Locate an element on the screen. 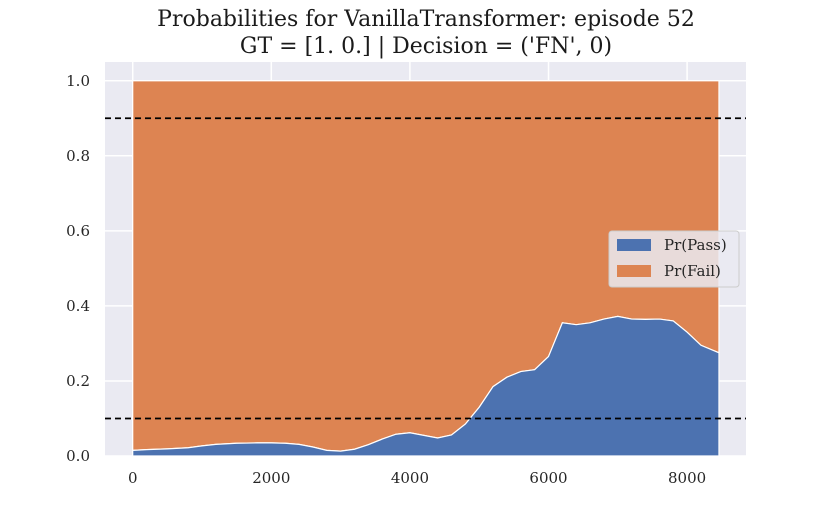 The height and width of the screenshot is (513, 830). x-tick-label: 2000 is located at coordinates (271, 478).